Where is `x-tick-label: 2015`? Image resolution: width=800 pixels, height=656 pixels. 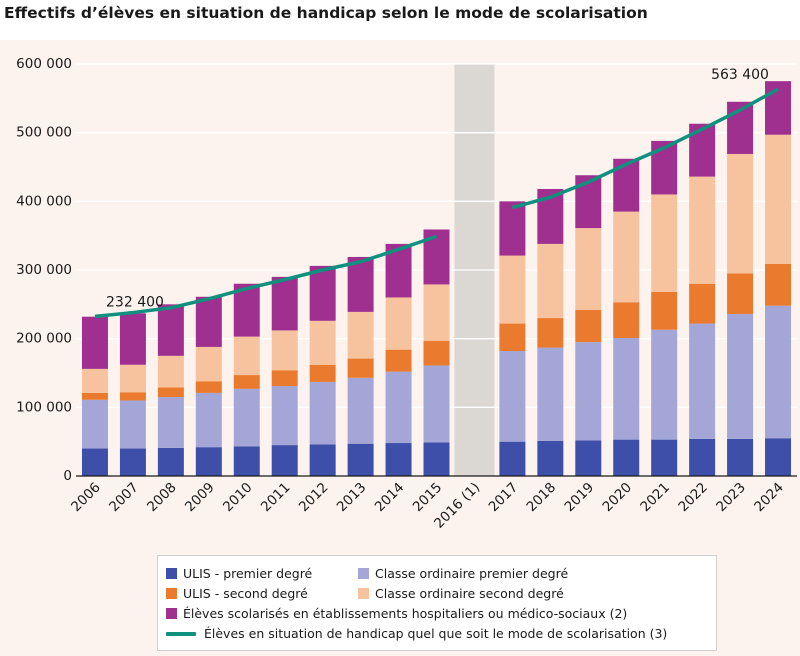 x-tick-label: 2015 is located at coordinates (428, 498).